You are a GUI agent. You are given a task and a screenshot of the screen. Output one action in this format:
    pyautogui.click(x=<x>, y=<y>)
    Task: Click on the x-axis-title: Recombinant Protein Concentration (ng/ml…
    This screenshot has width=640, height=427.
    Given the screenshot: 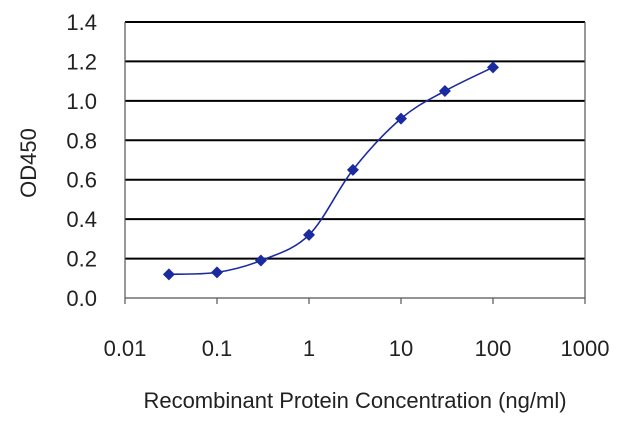 What is the action you would take?
    pyautogui.click(x=354, y=400)
    